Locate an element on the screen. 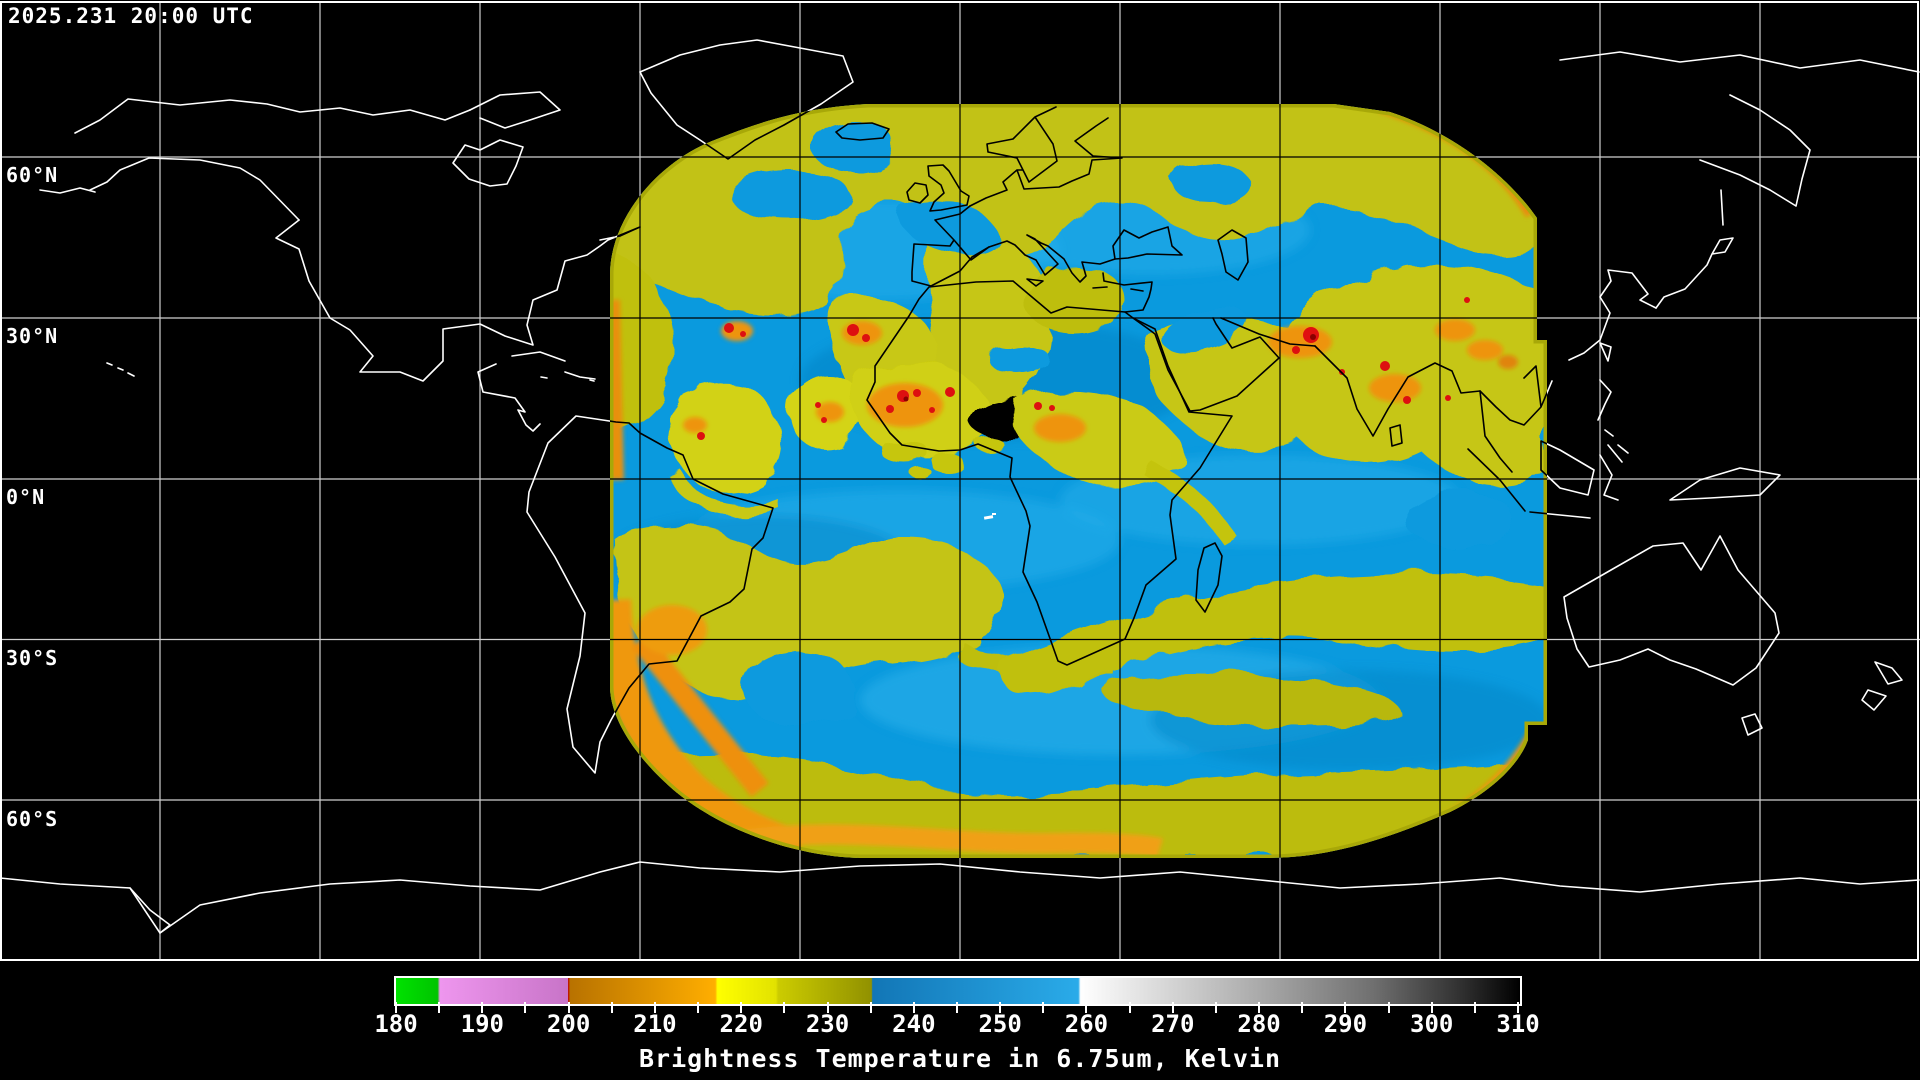 This screenshot has height=1080, width=1920. colorbar-frame is located at coordinates (958, 991).